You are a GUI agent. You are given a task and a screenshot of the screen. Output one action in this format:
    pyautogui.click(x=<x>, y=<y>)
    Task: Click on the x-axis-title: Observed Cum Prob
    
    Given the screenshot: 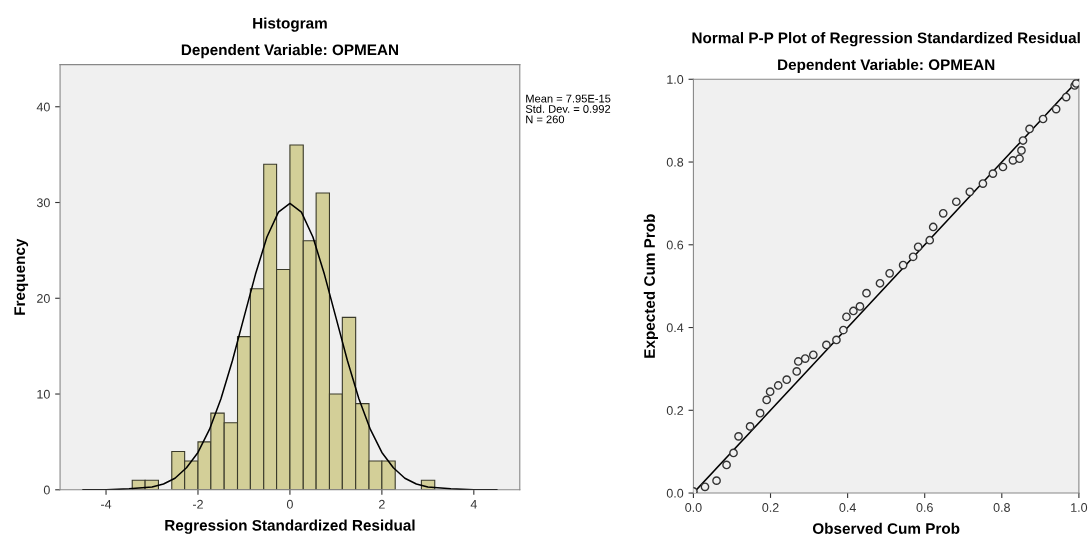 What is the action you would take?
    pyautogui.click(x=886, y=528)
    